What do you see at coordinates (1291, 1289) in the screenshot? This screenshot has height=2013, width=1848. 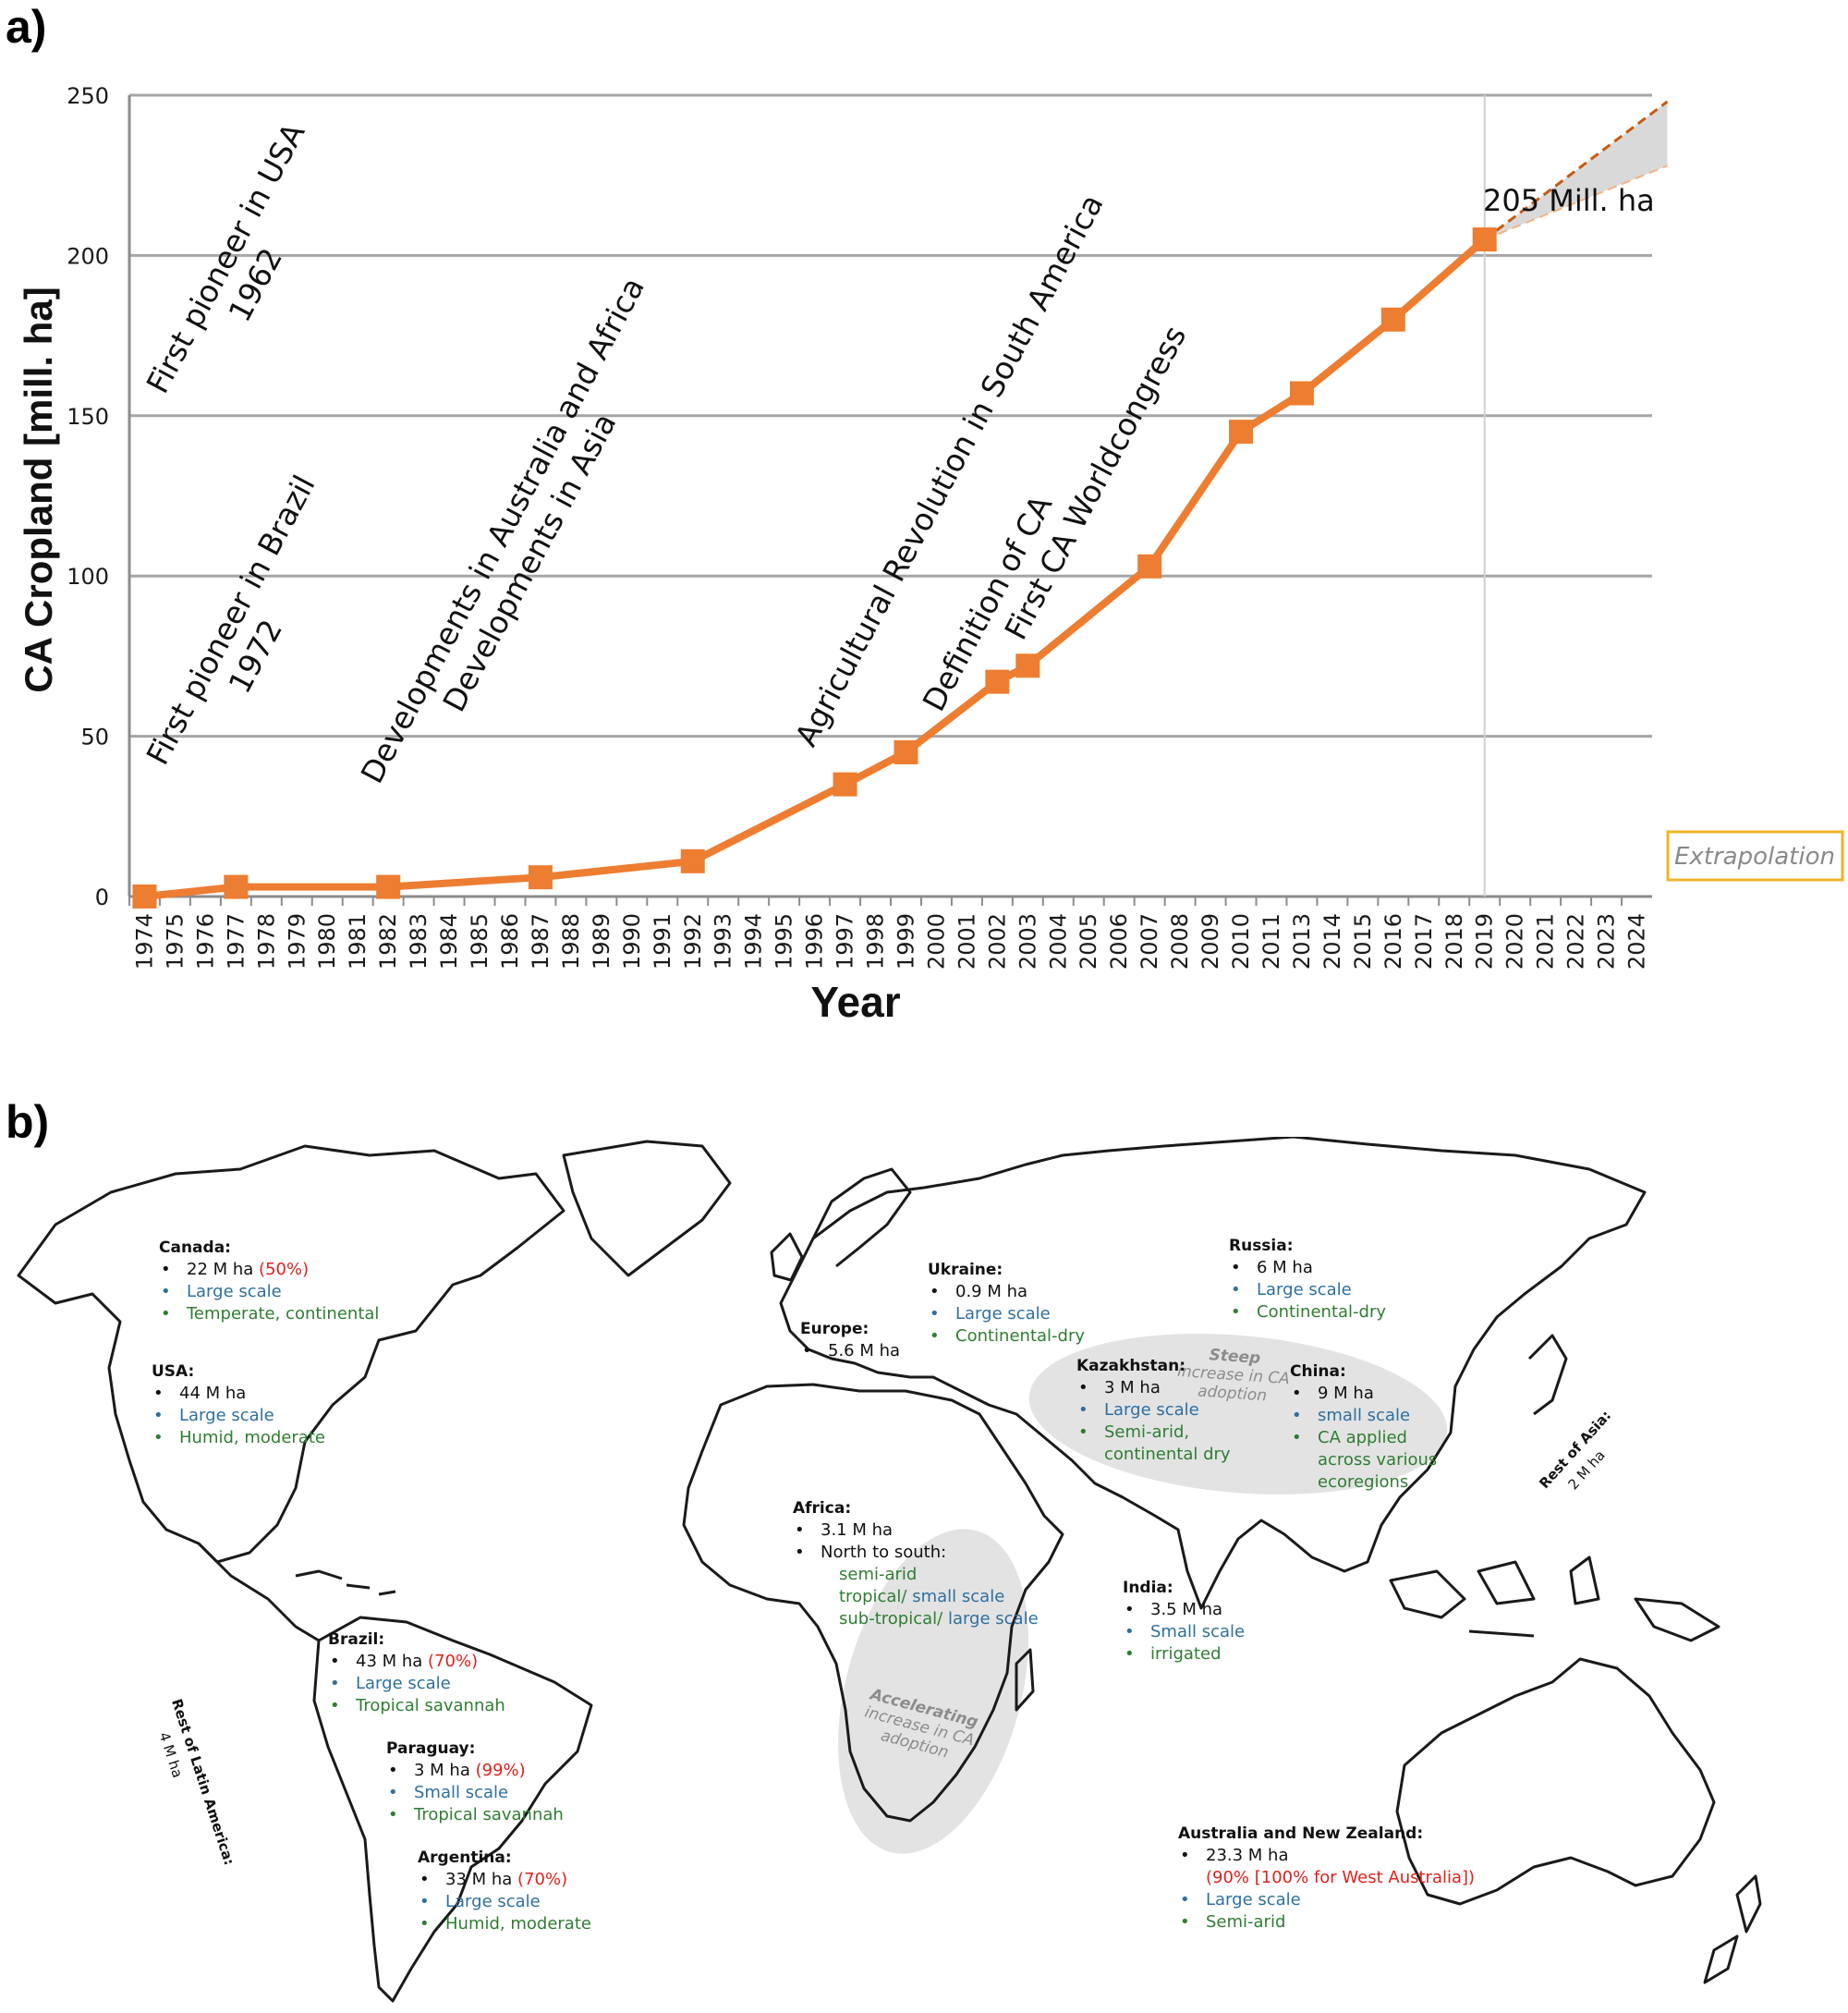 I see `russia-detail: • Large scale` at bounding box center [1291, 1289].